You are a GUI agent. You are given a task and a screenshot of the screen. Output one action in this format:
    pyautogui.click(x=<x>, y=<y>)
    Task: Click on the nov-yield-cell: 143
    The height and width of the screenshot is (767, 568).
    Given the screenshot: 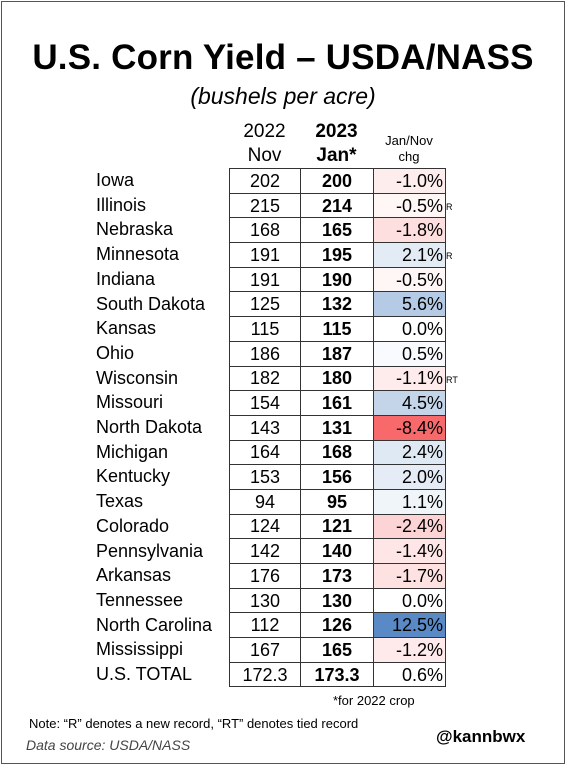 What is the action you would take?
    pyautogui.click(x=265, y=427)
    